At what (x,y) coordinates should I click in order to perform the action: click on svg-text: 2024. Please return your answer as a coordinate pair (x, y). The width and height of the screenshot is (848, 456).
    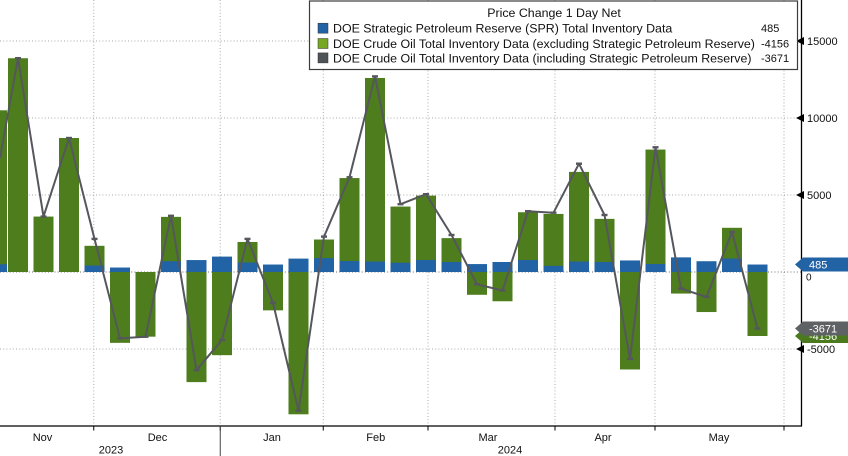
    Looking at the image, I should click on (510, 450).